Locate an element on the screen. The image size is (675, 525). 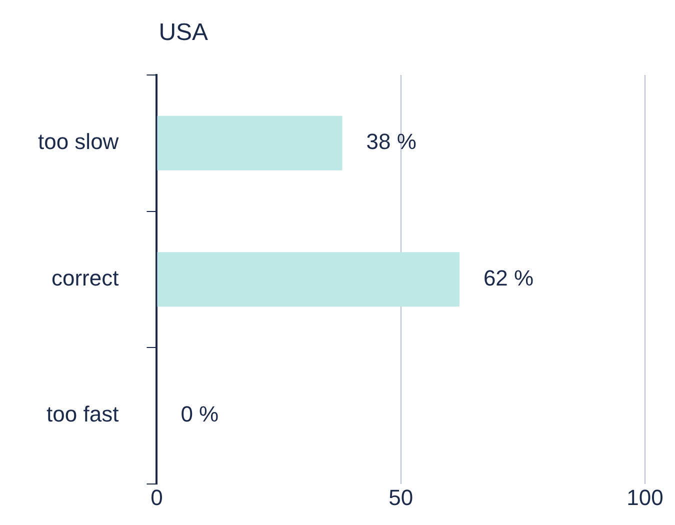
x-tick-label: 0 is located at coordinates (156, 497).